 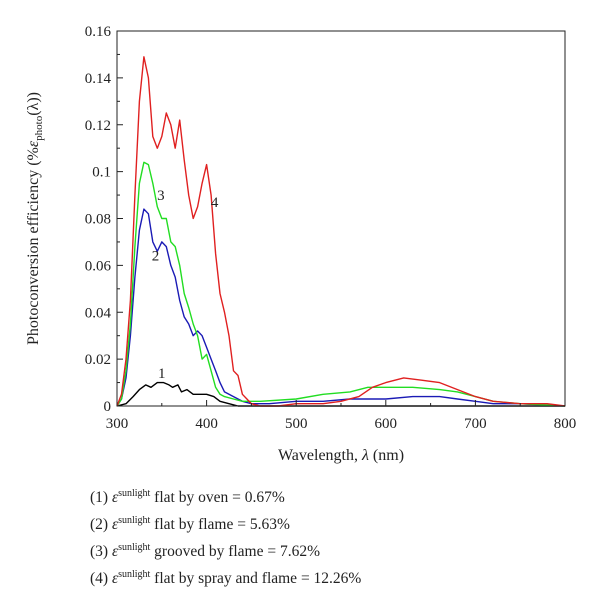 What do you see at coordinates (205, 551) in the screenshot?
I see `legend-entry-3: (3) εsunlight grooved by flame = 7.62%` at bounding box center [205, 551].